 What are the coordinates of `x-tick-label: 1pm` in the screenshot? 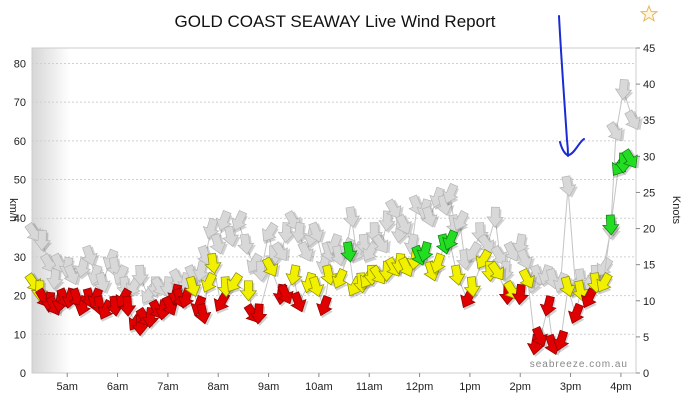 It's located at (469, 387).